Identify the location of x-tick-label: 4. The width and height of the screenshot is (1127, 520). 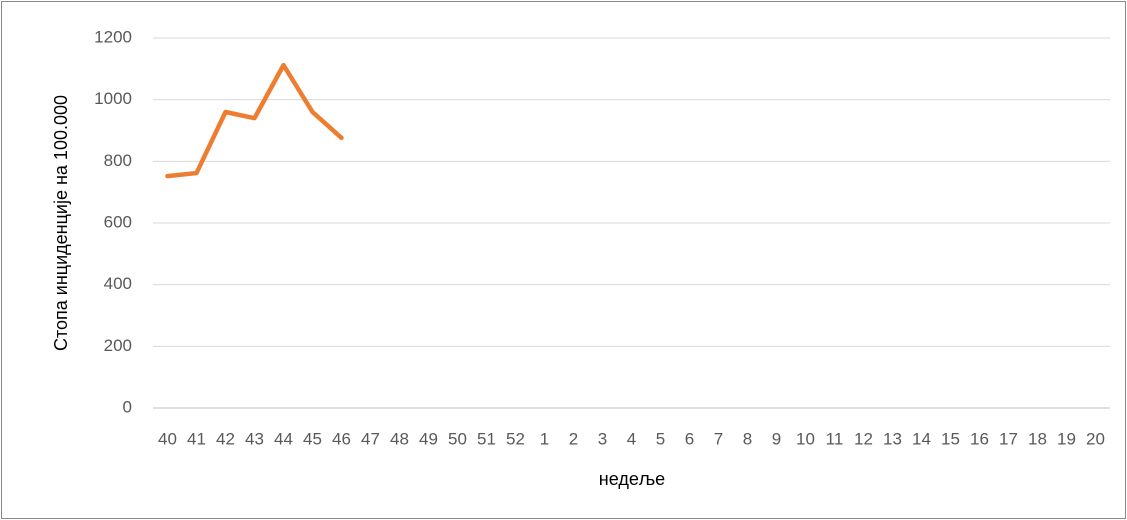
(631, 438).